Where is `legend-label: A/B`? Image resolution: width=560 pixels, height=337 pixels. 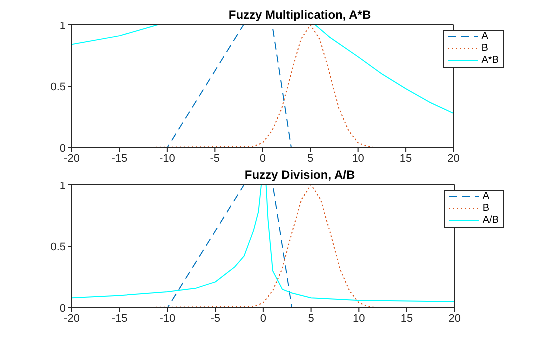
legend-label: A/B is located at coordinates (490, 221).